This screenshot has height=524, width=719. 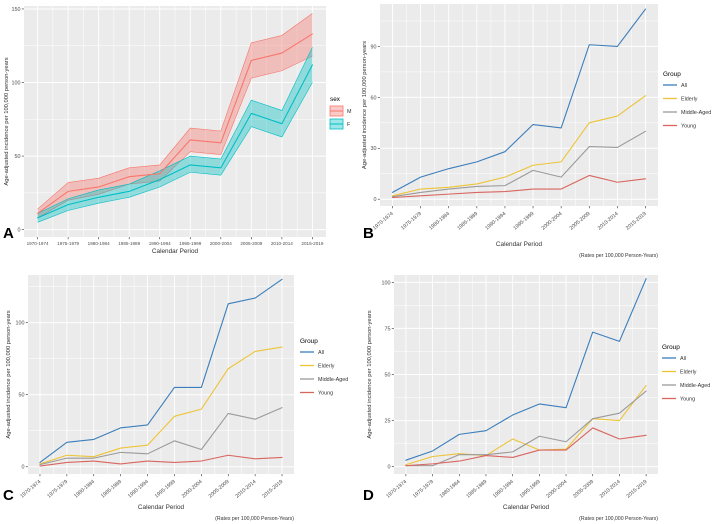 I want to click on legend-title: sex, so click(x=335, y=99).